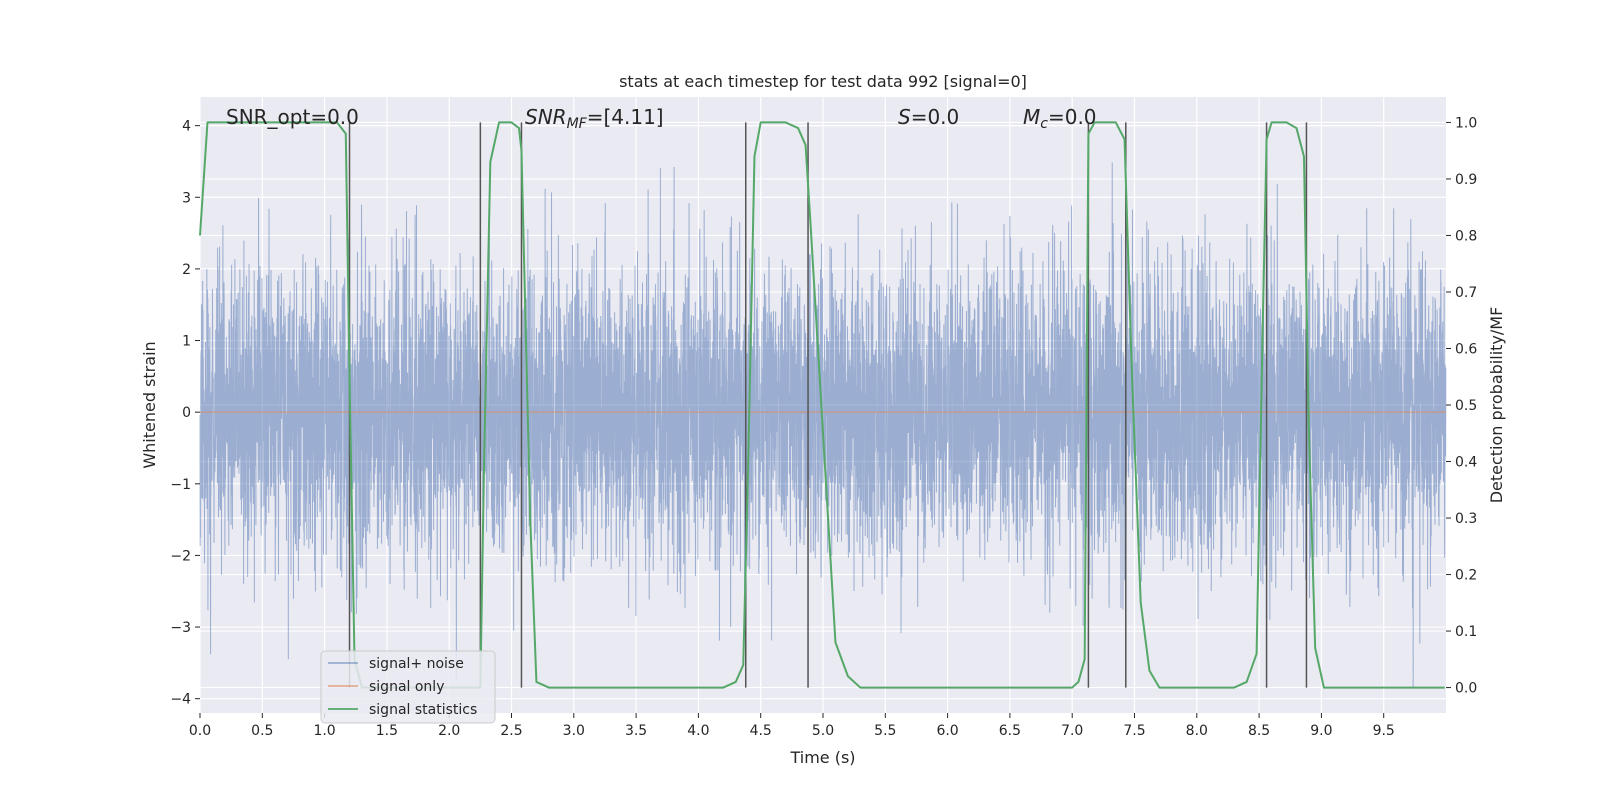 Image resolution: width=1600 pixels, height=800 pixels. What do you see at coordinates (200, 731) in the screenshot?
I see `x-tick-label-0: 0.0` at bounding box center [200, 731].